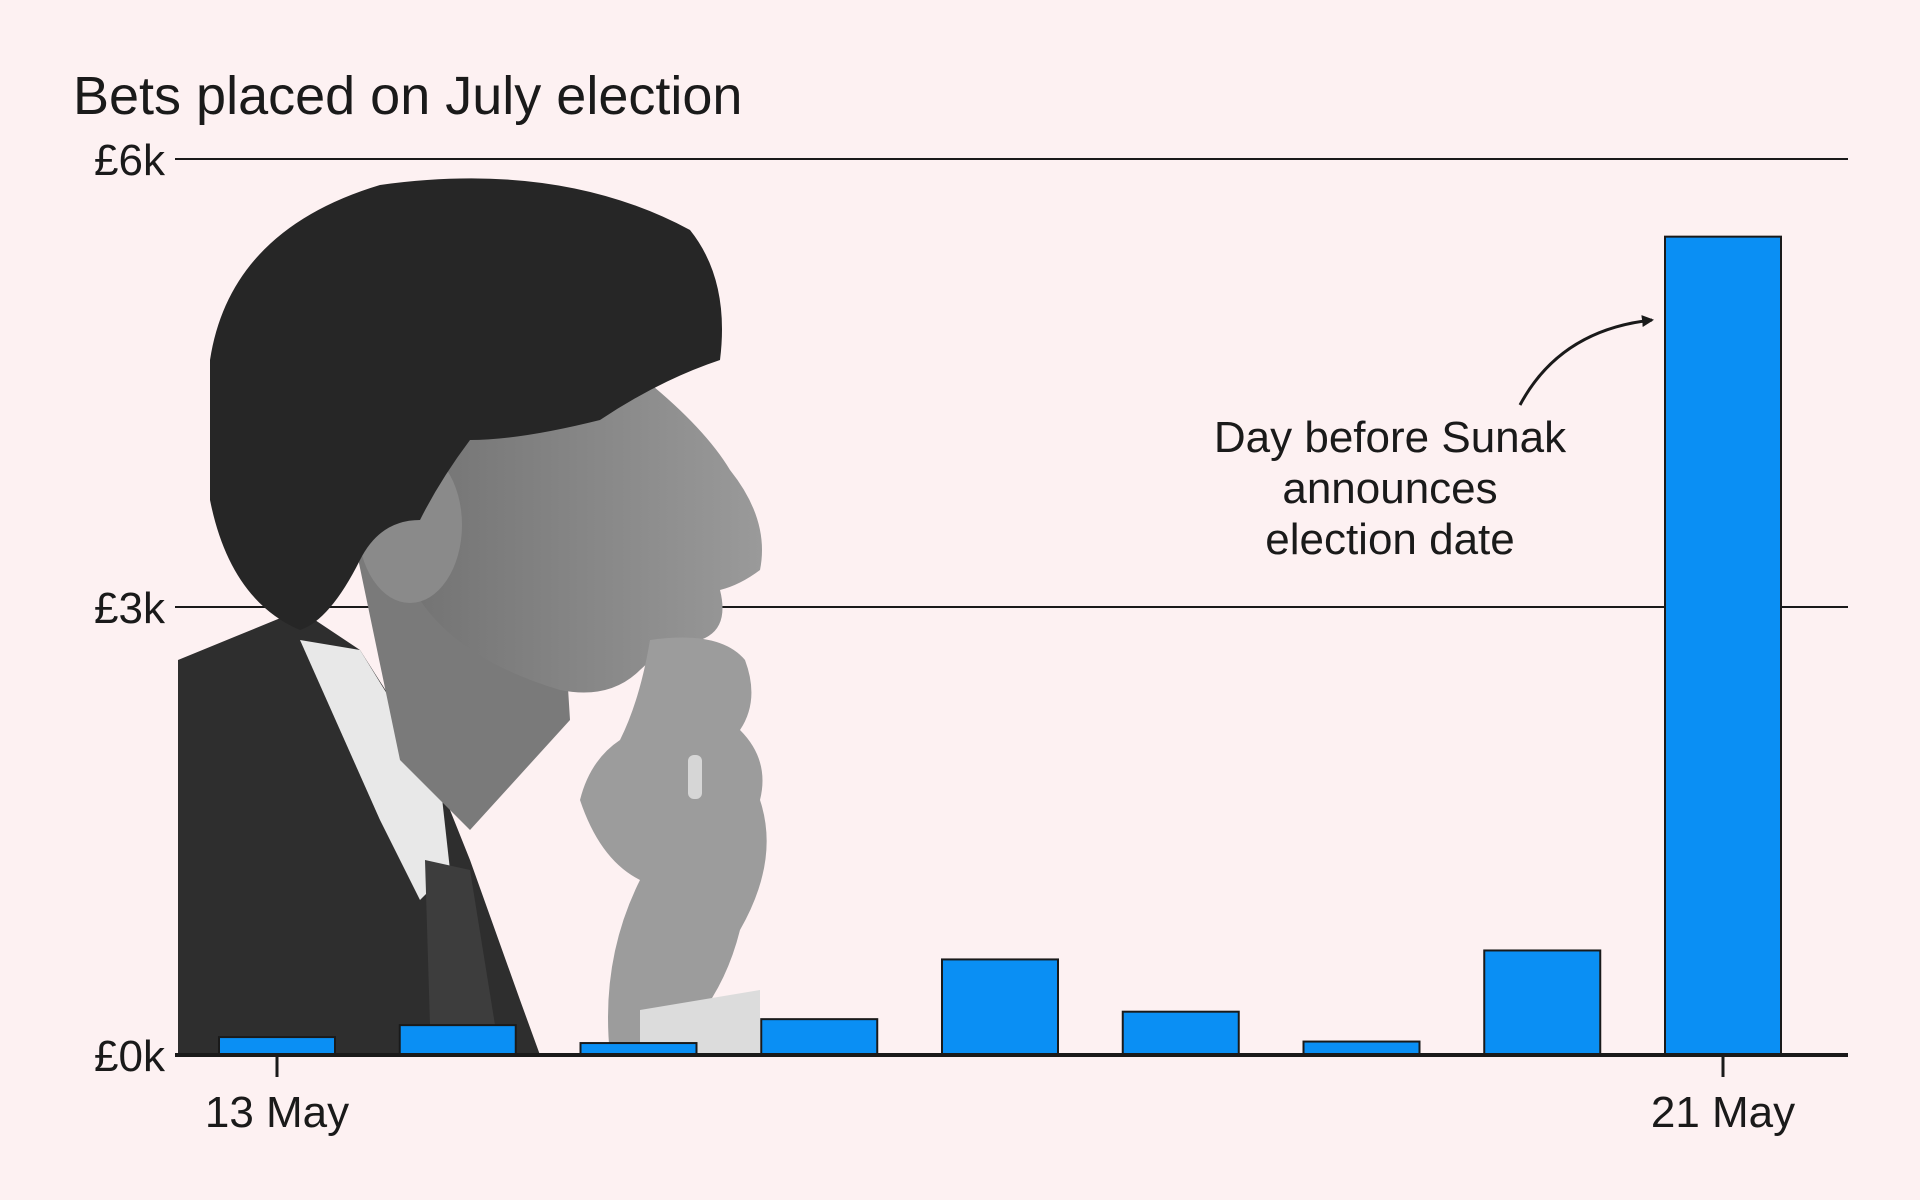 Image resolution: width=1920 pixels, height=1200 pixels. I want to click on x-axis: 13 May 21 May, so click(1011, 1095).